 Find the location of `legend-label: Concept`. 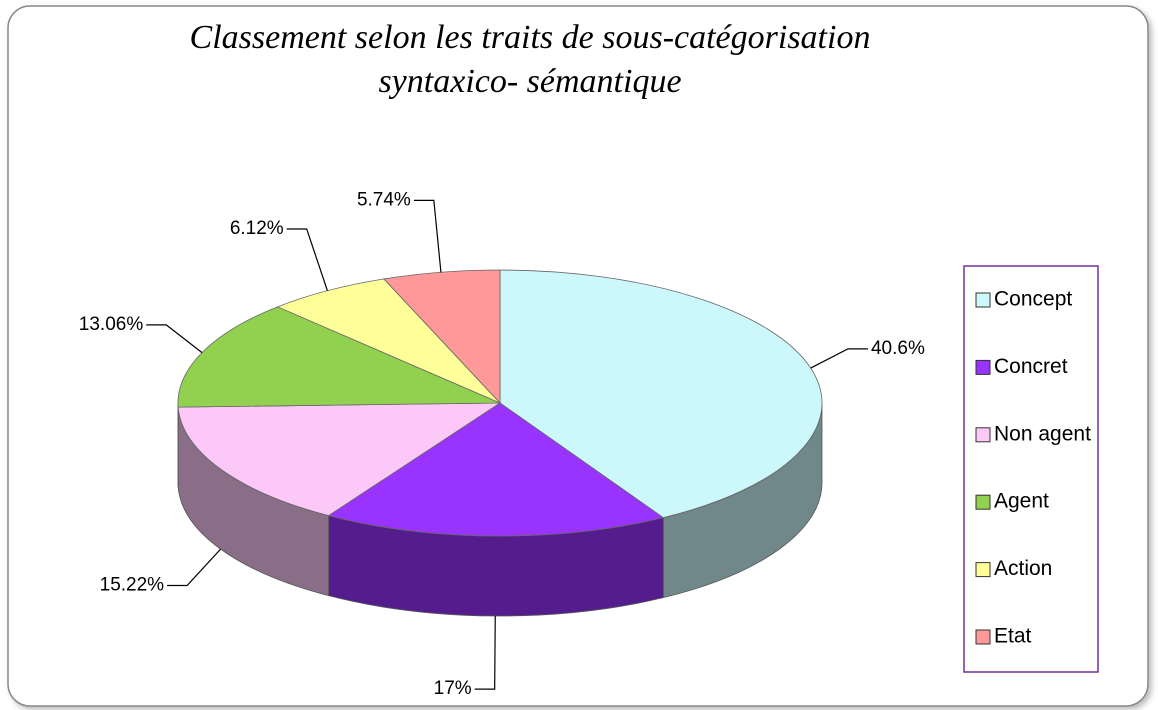

legend-label: Concept is located at coordinates (1033, 299).